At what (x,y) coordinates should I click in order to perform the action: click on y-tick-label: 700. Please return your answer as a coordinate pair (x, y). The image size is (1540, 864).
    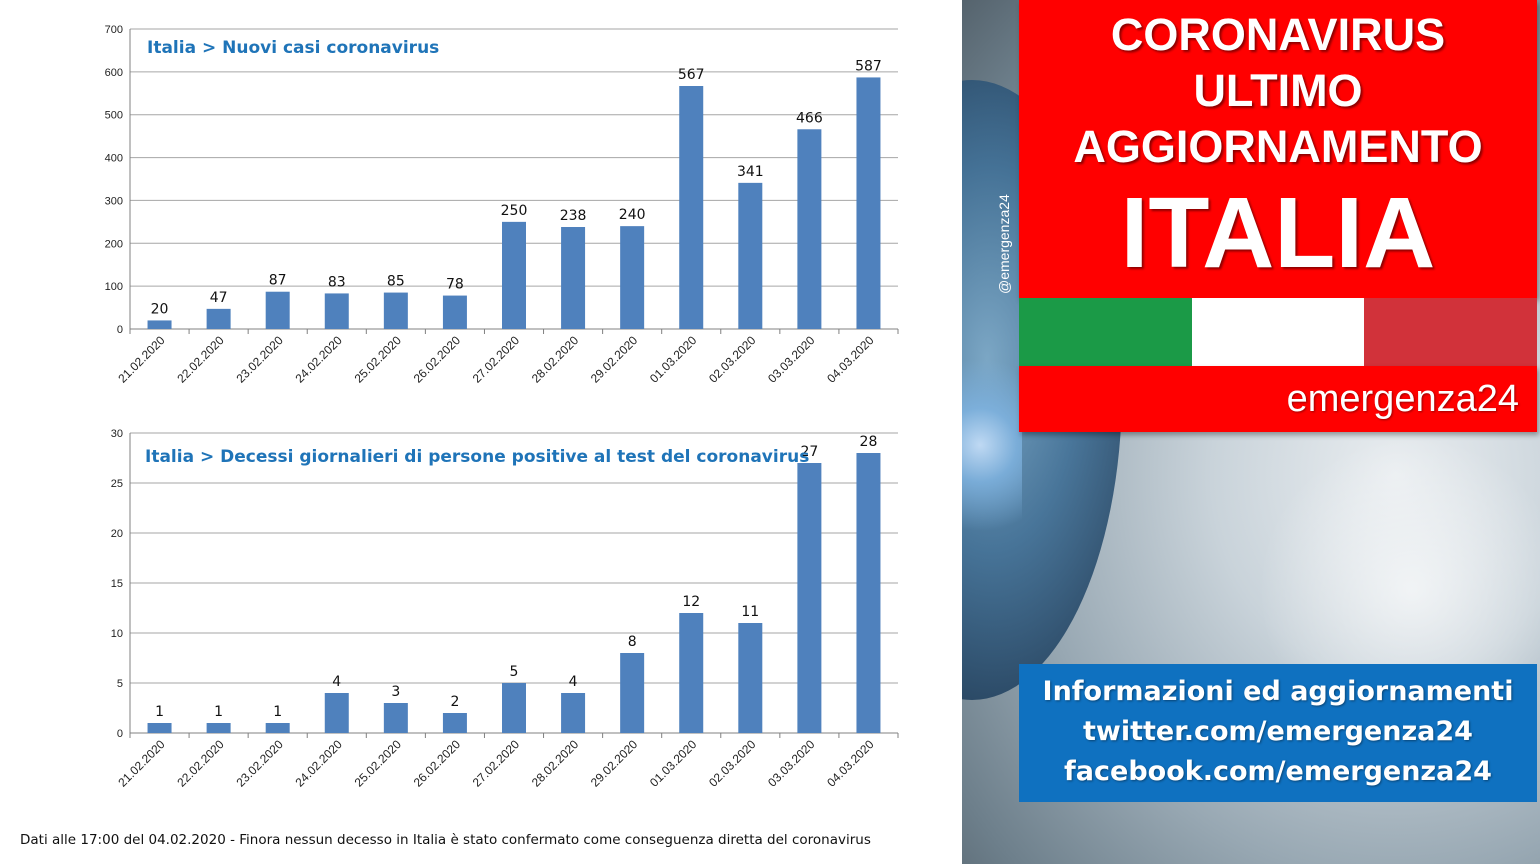
    Looking at the image, I should click on (114, 30).